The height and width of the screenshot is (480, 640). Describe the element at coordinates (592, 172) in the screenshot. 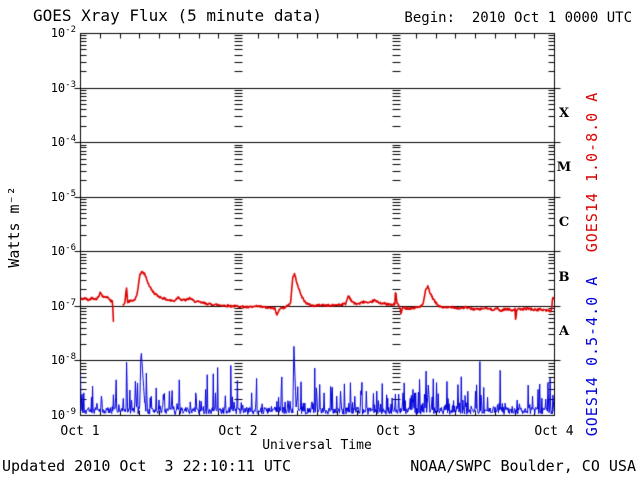

I see `legend-goes14-long-channel: GOES14 1.0-8.0 A` at that location.